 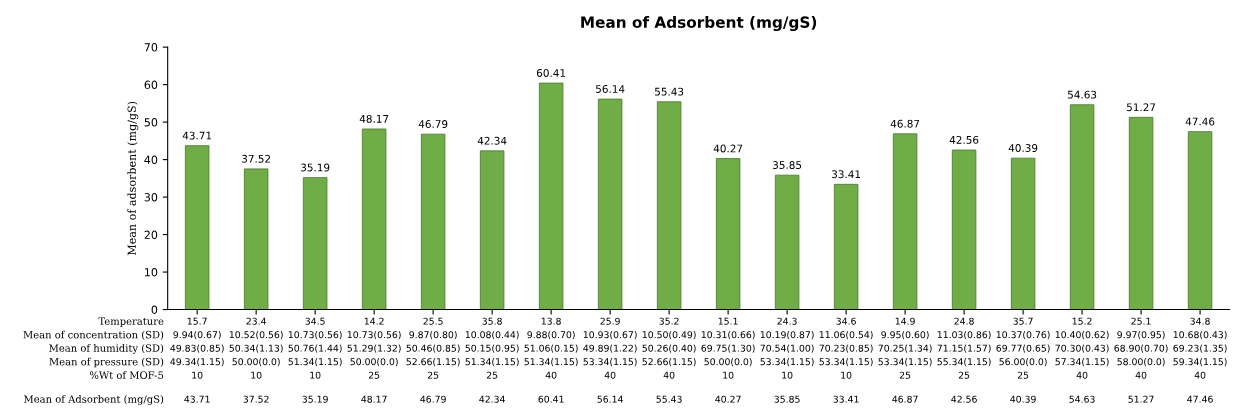 I want to click on category-label: 25.5 9.87(0.80) 50.46(0.85) 52.66(1.15) 25 46.79, so click(x=433, y=360).